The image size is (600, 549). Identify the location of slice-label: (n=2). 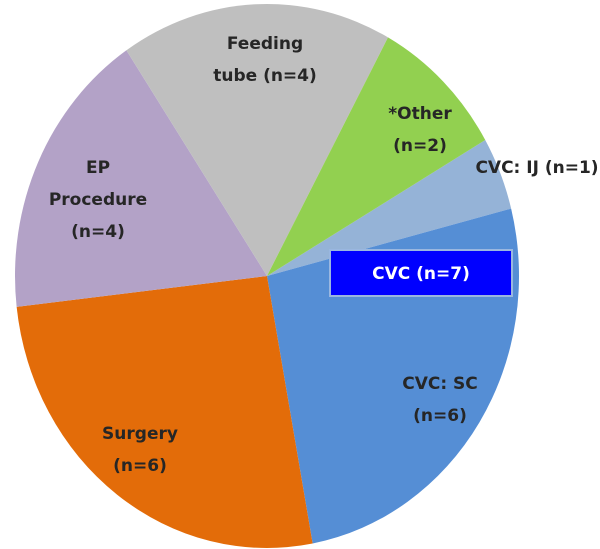
(420, 146).